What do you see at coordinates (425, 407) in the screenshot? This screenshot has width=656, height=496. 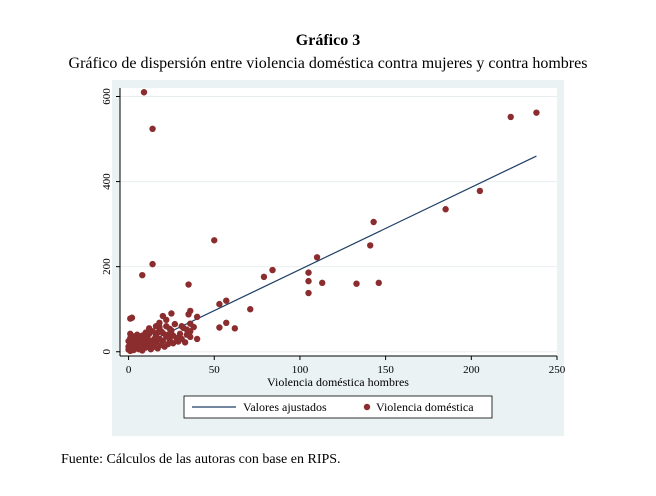 I see `legend-label-points: Violencia doméstica` at bounding box center [425, 407].